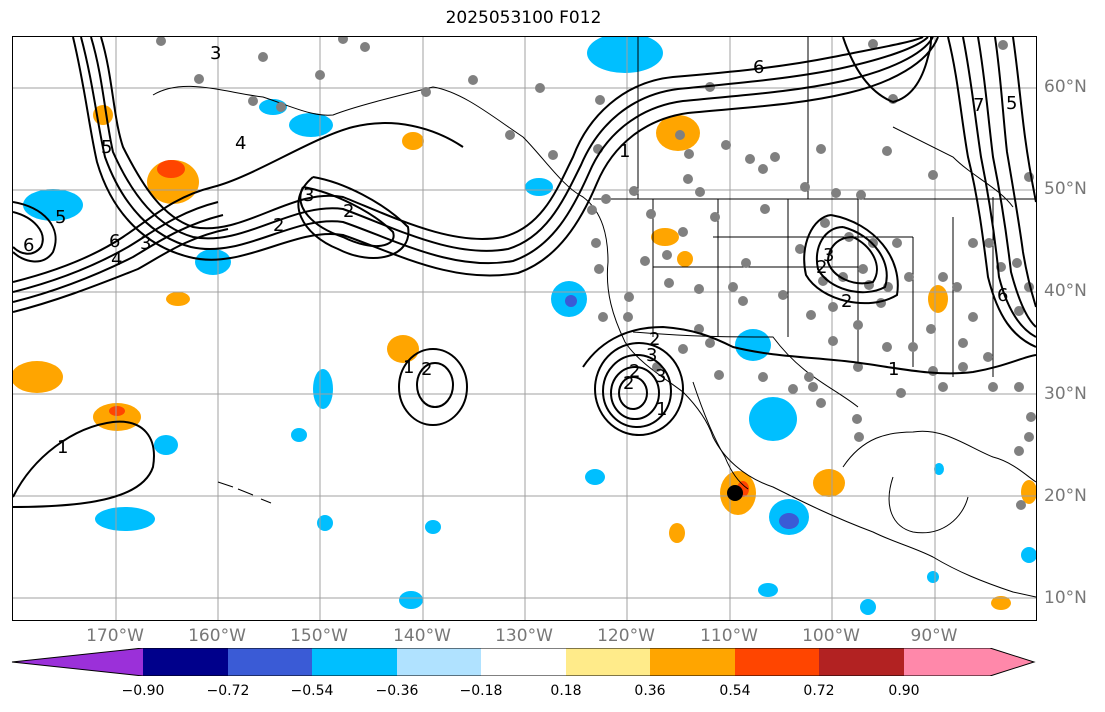 This screenshot has width=1105, height=712. I want to click on marker-black-dot, so click(735, 493).